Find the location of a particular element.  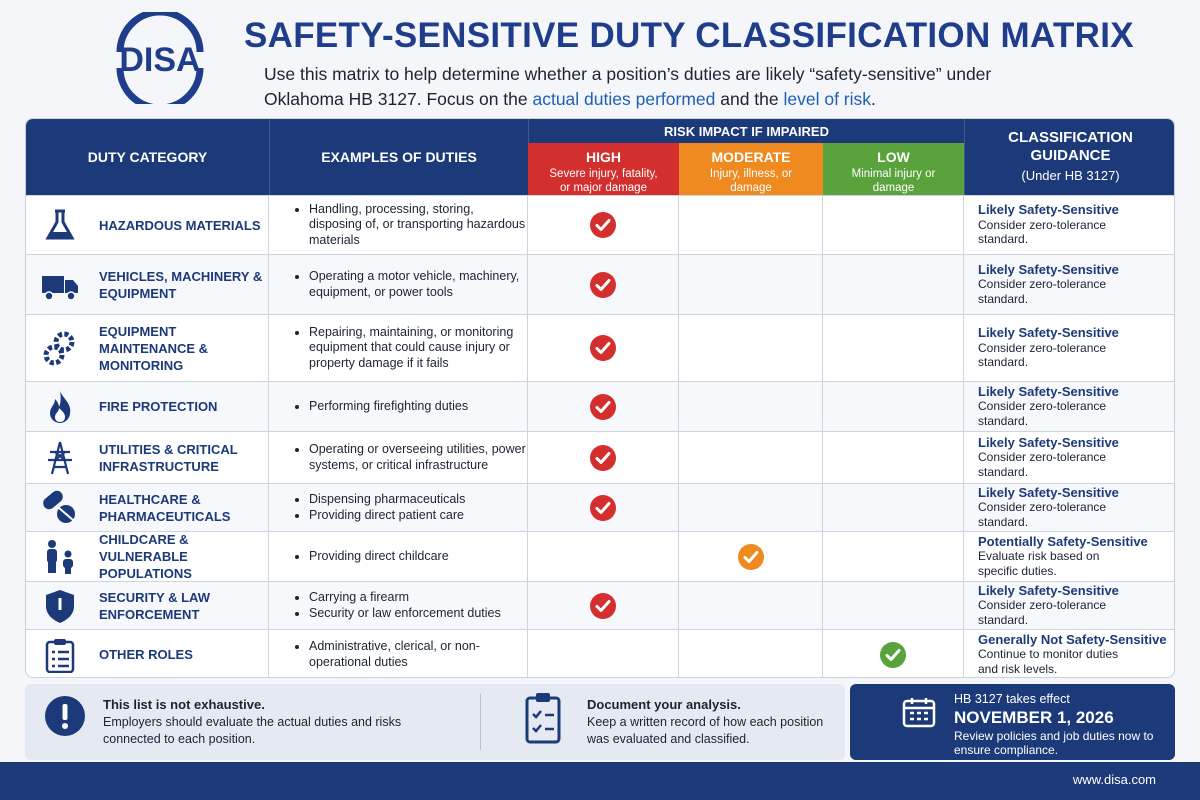

note-title: This list is not exhaustive. is located at coordinates (184, 704).